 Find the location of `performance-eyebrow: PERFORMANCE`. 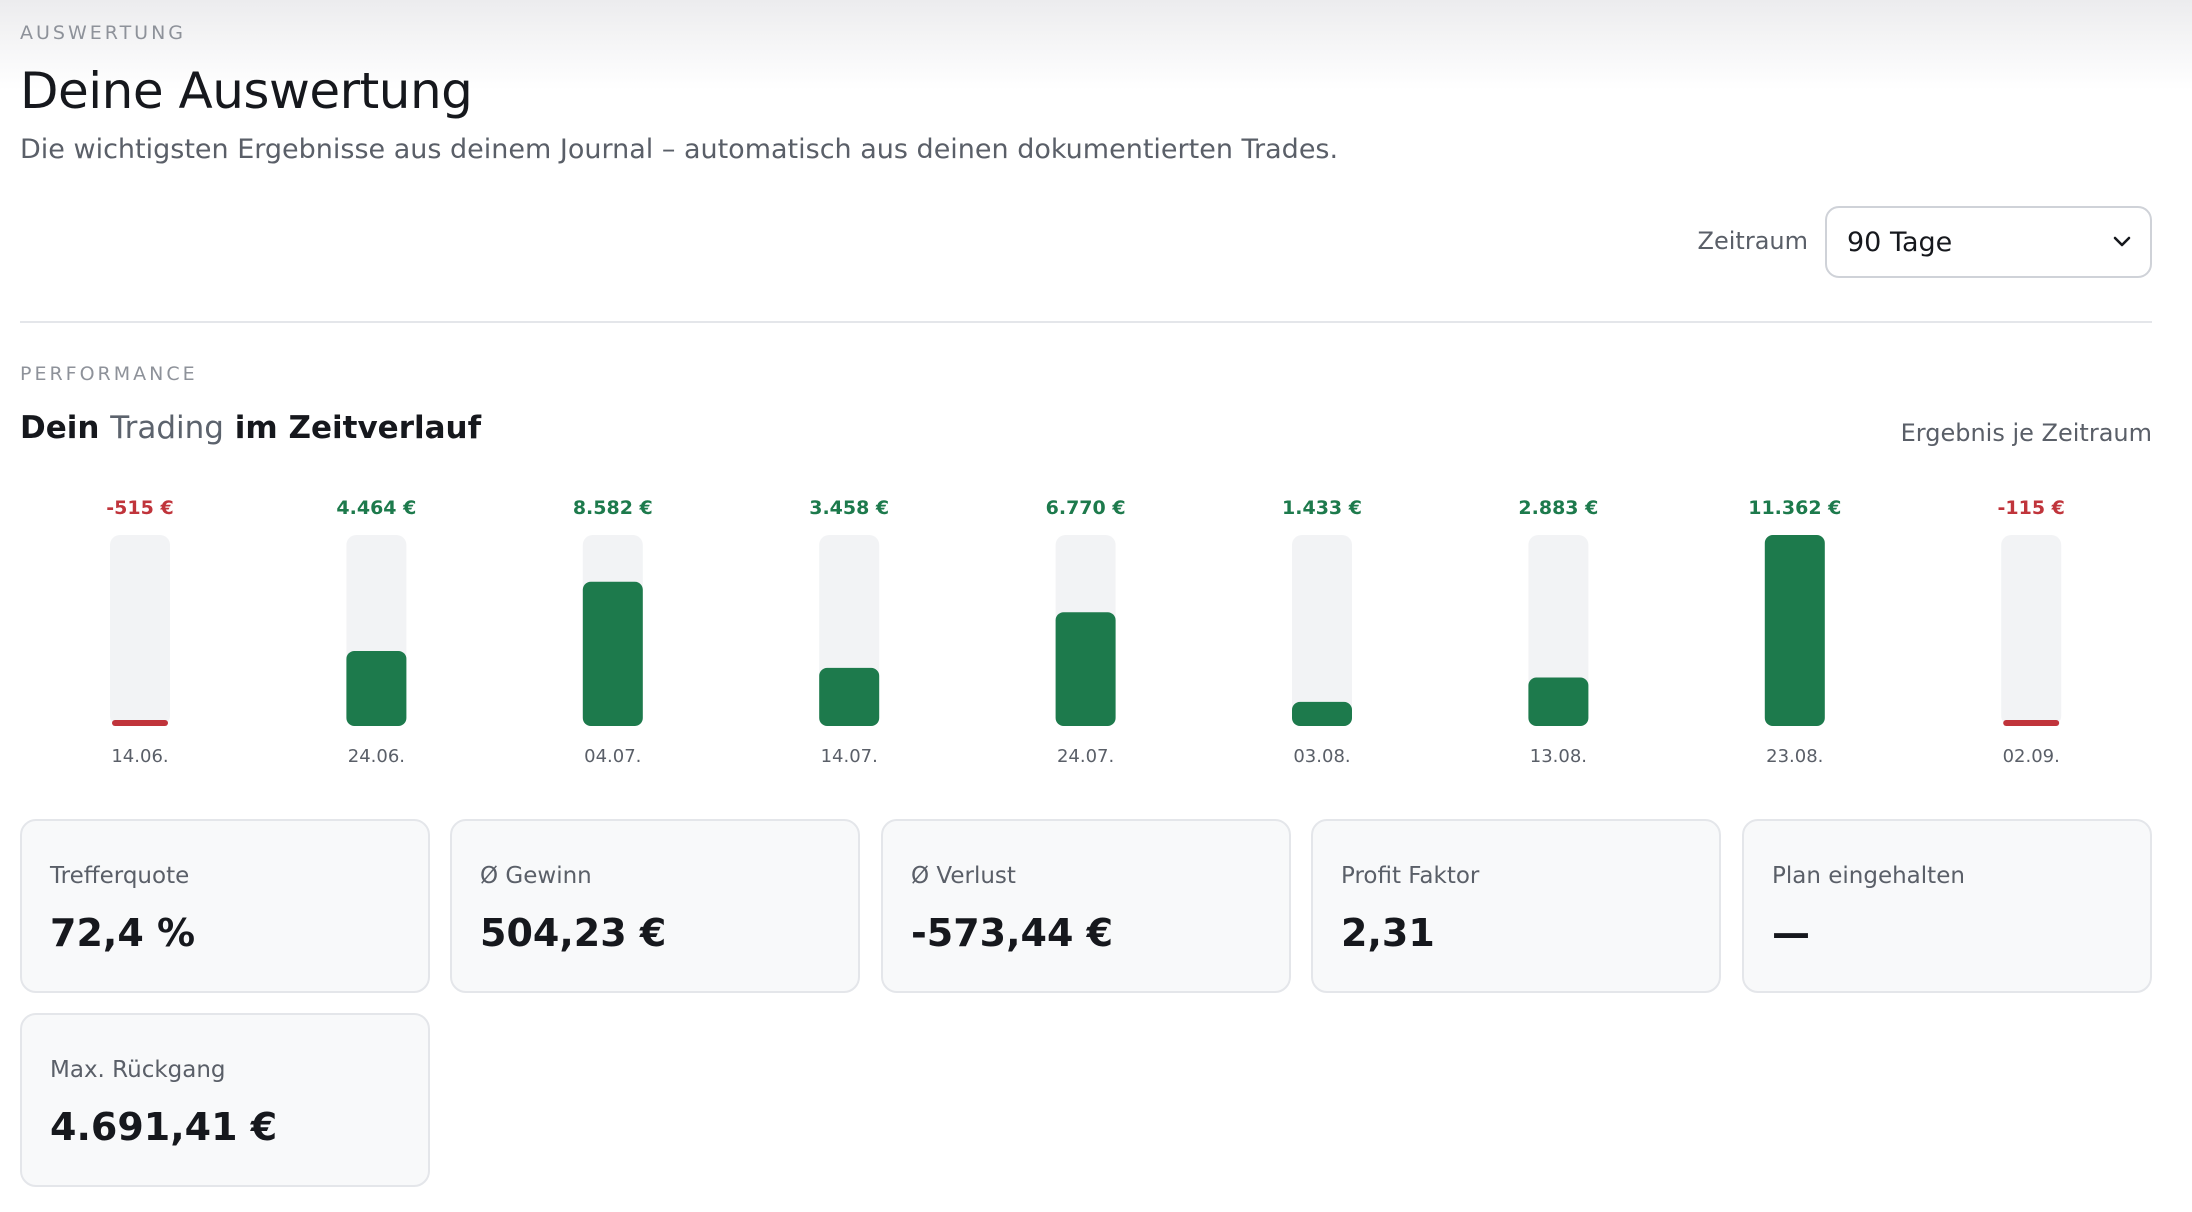

performance-eyebrow: PERFORMANCE is located at coordinates (109, 374).